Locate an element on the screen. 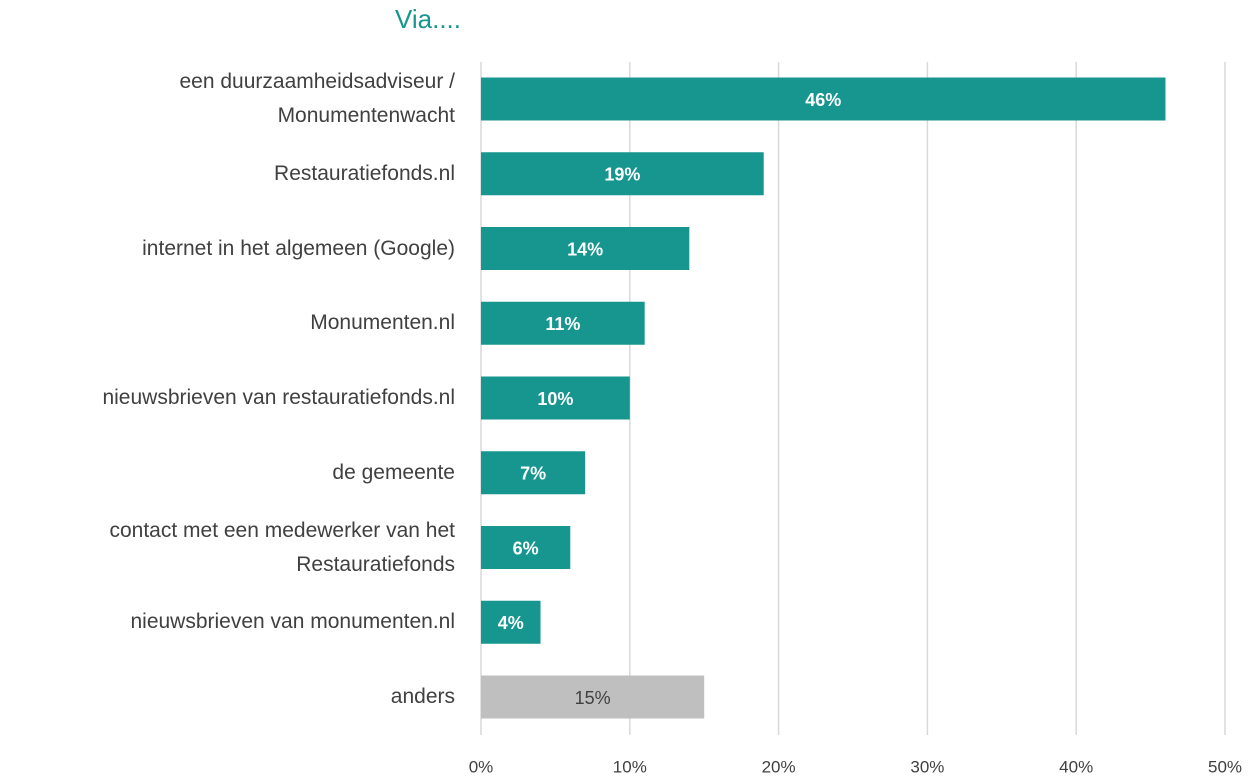  value-label: 11% is located at coordinates (562, 324).